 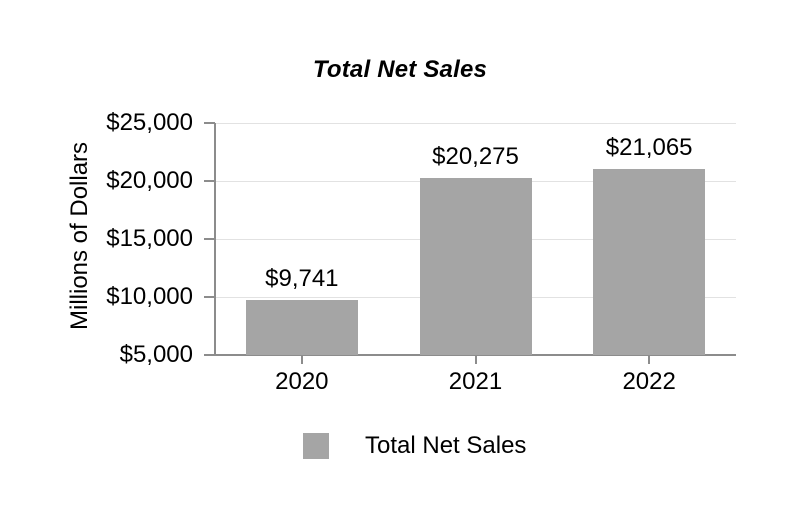 I want to click on legend-swatch, so click(x=316, y=446).